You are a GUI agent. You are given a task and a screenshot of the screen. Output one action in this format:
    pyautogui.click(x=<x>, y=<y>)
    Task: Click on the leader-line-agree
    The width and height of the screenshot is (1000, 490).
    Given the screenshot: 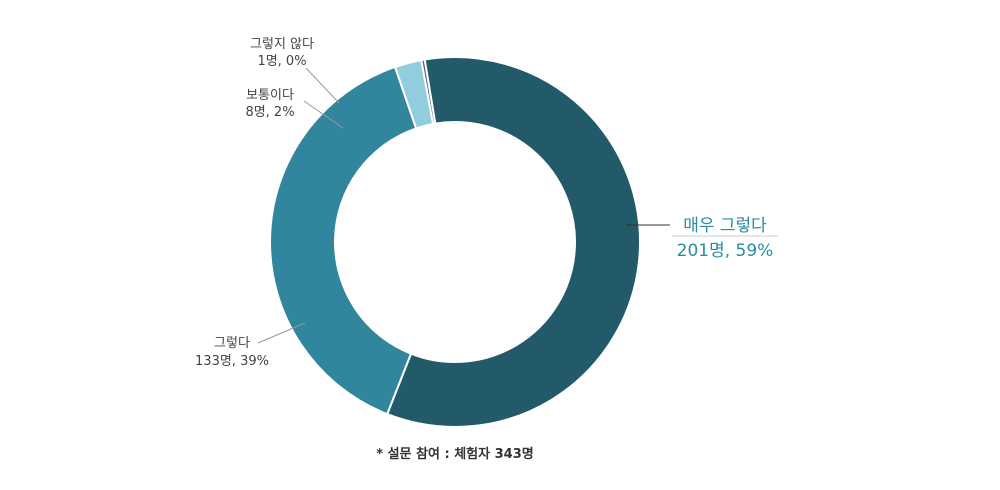 What is the action you would take?
    pyautogui.click(x=281, y=333)
    